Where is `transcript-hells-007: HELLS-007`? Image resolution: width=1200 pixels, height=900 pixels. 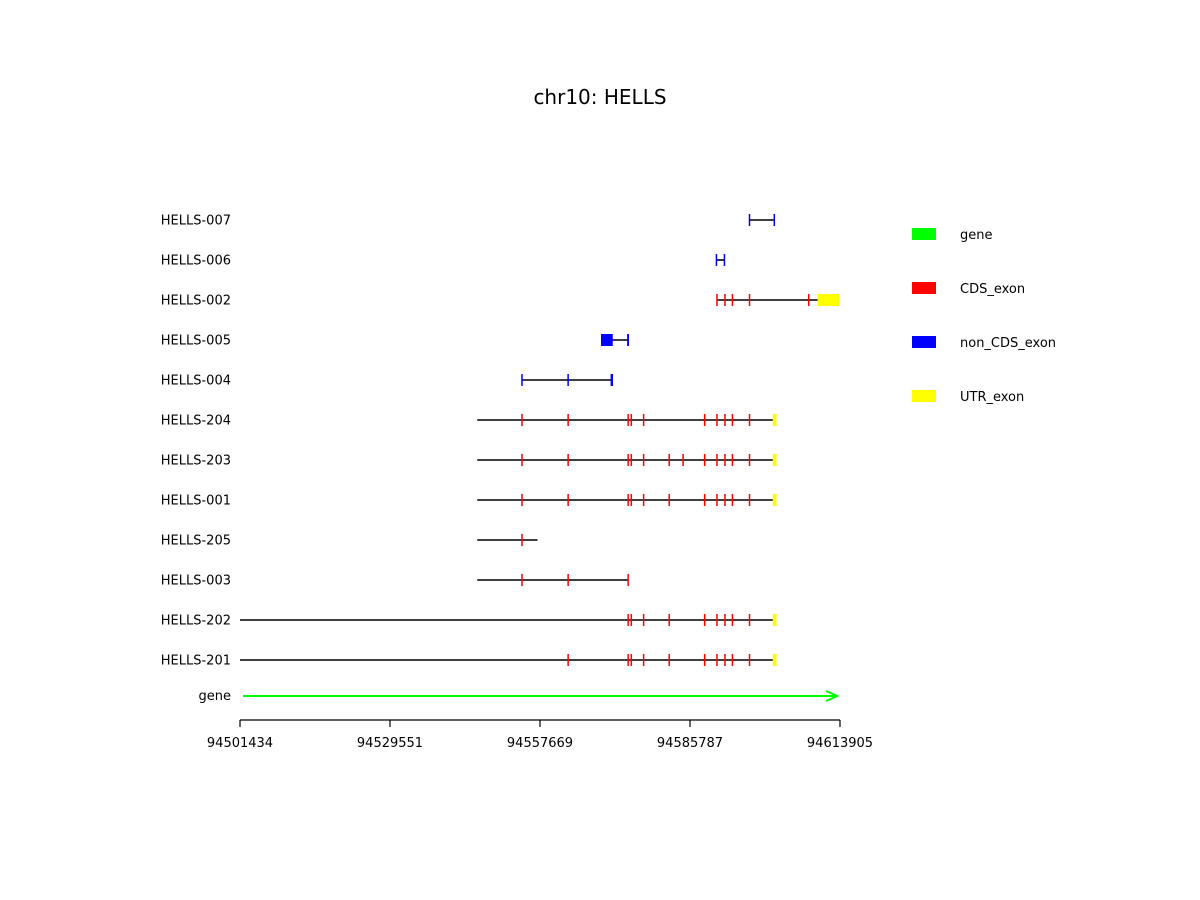 transcript-hells-007: HELLS-007 is located at coordinates (468, 221).